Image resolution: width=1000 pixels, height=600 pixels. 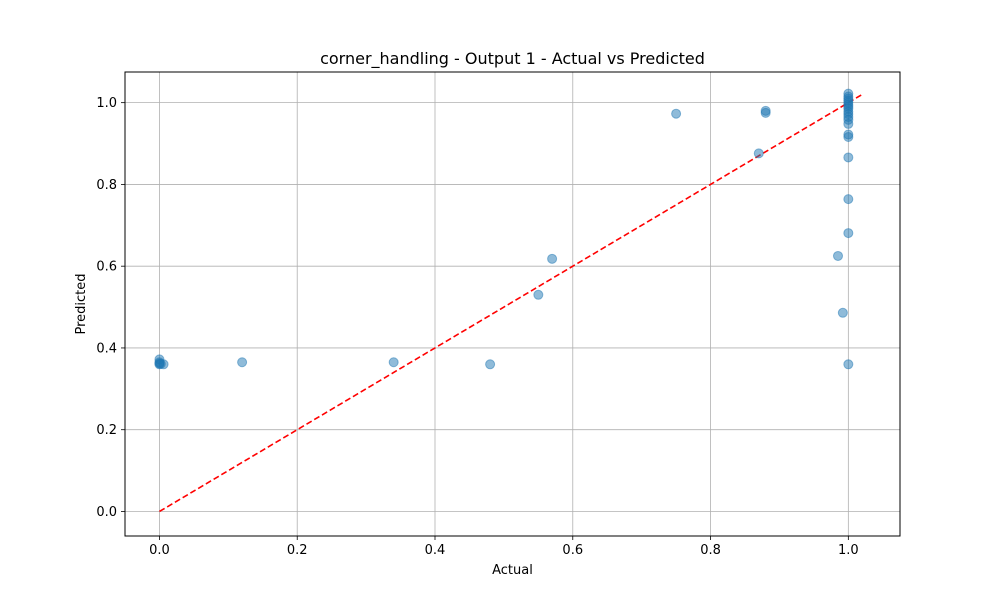 What do you see at coordinates (159, 550) in the screenshot?
I see `x-tick-label: 0.0` at bounding box center [159, 550].